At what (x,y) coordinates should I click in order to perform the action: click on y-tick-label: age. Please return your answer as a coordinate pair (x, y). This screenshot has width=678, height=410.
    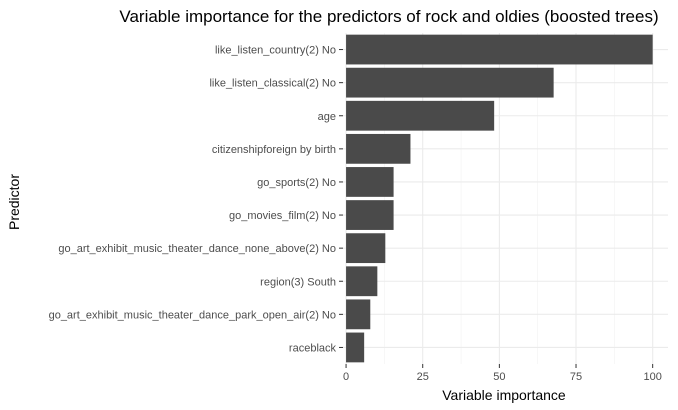
    Looking at the image, I should click on (327, 117).